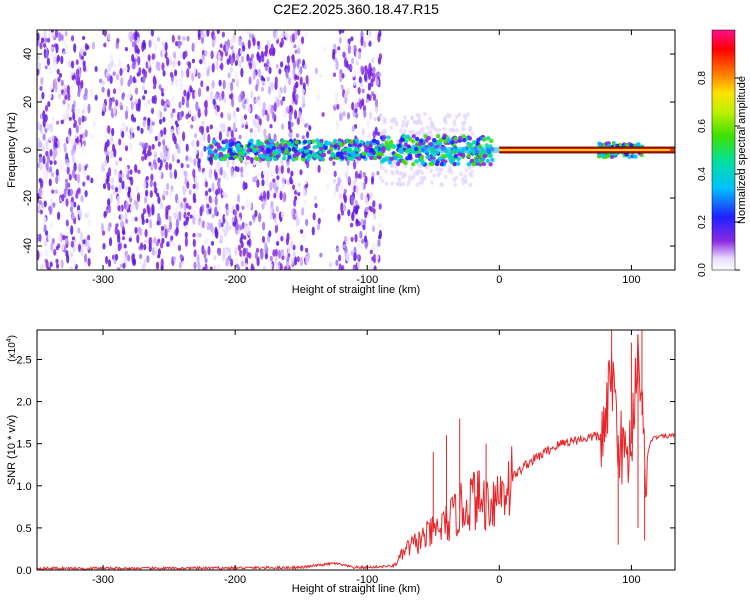  Describe the element at coordinates (12, 150) in the screenshot. I see `spectrogram-ylabel: Frequency (Hz)` at that location.